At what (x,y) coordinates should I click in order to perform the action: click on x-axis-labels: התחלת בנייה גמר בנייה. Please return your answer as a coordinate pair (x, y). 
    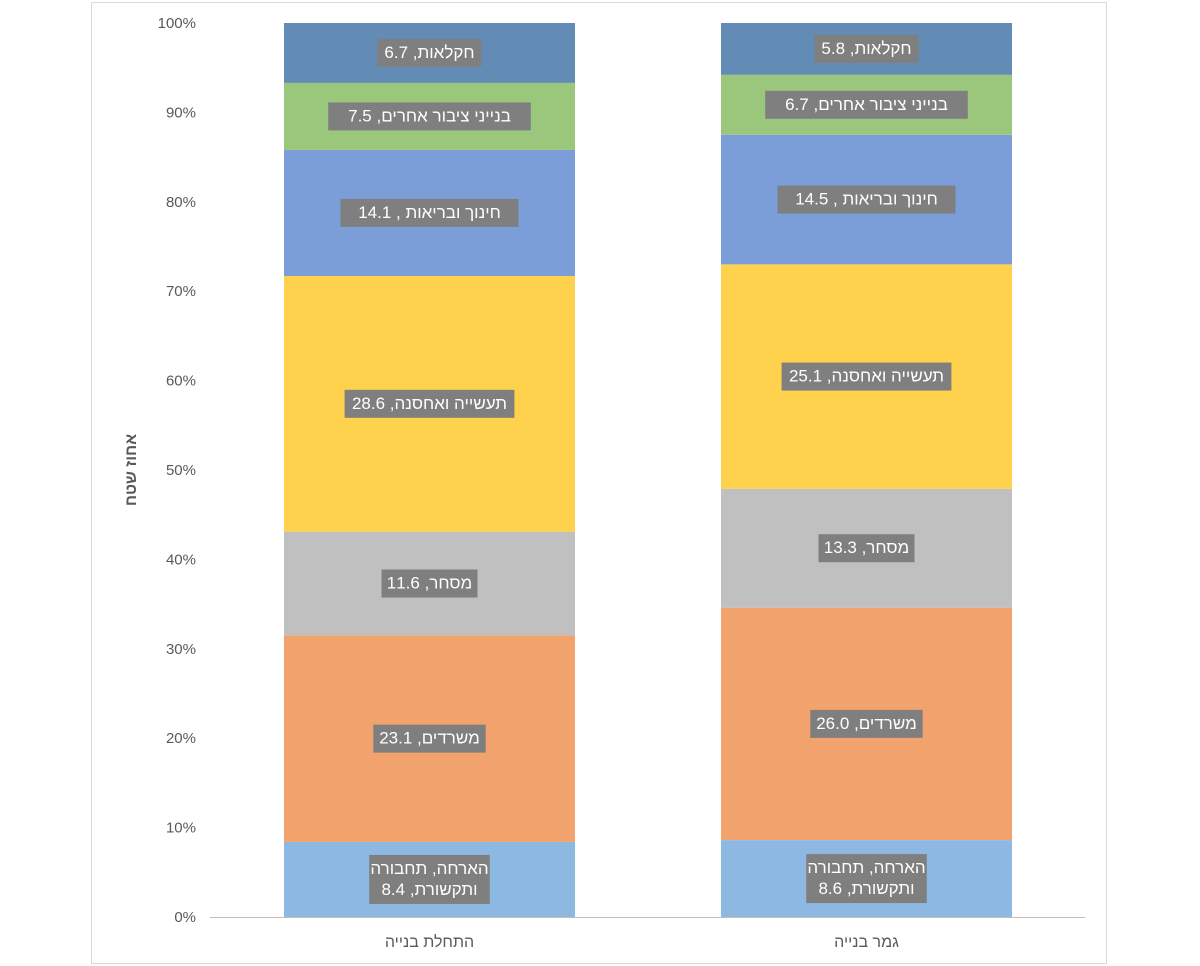
    Looking at the image, I should click on (642, 942).